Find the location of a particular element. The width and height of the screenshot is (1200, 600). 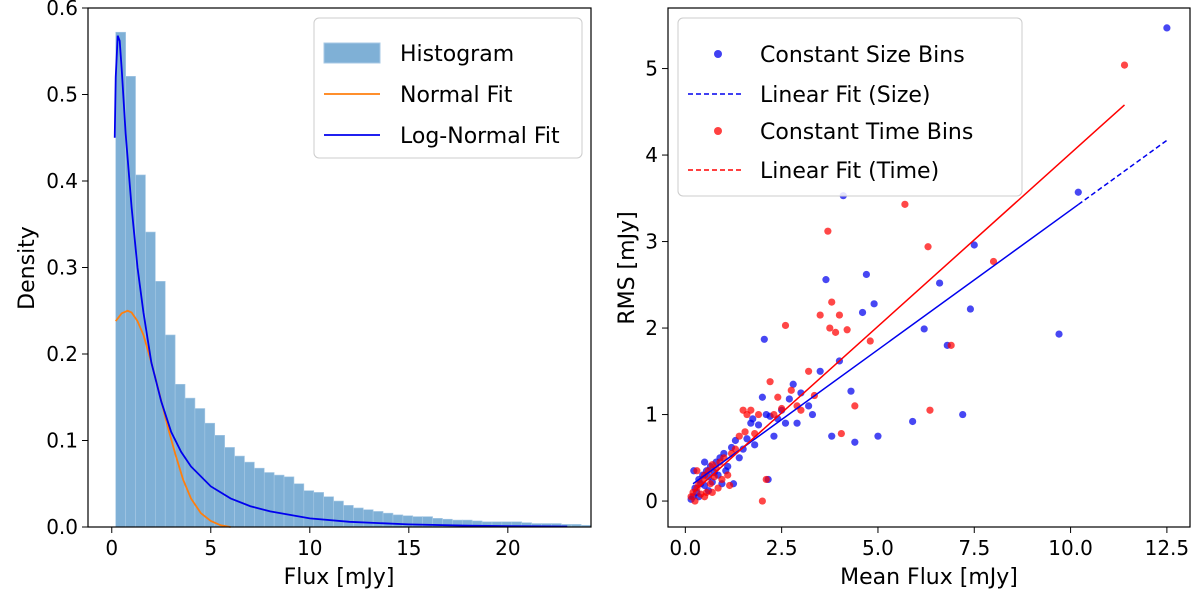

histogram-y-axis-label: Density is located at coordinates (27, 268).